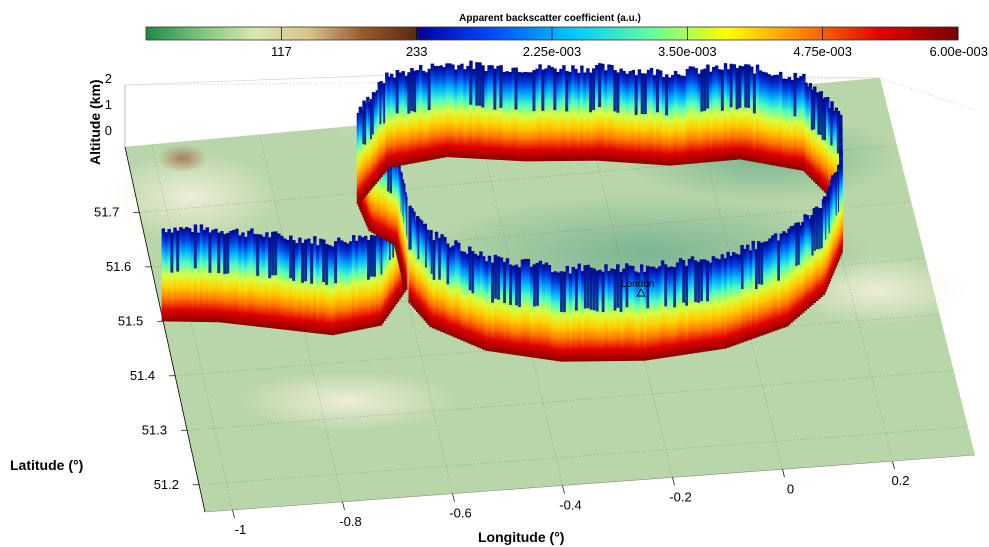  I want to click on colorbar-title: Apparent backscatter coefficient (a.u.), so click(550, 18).